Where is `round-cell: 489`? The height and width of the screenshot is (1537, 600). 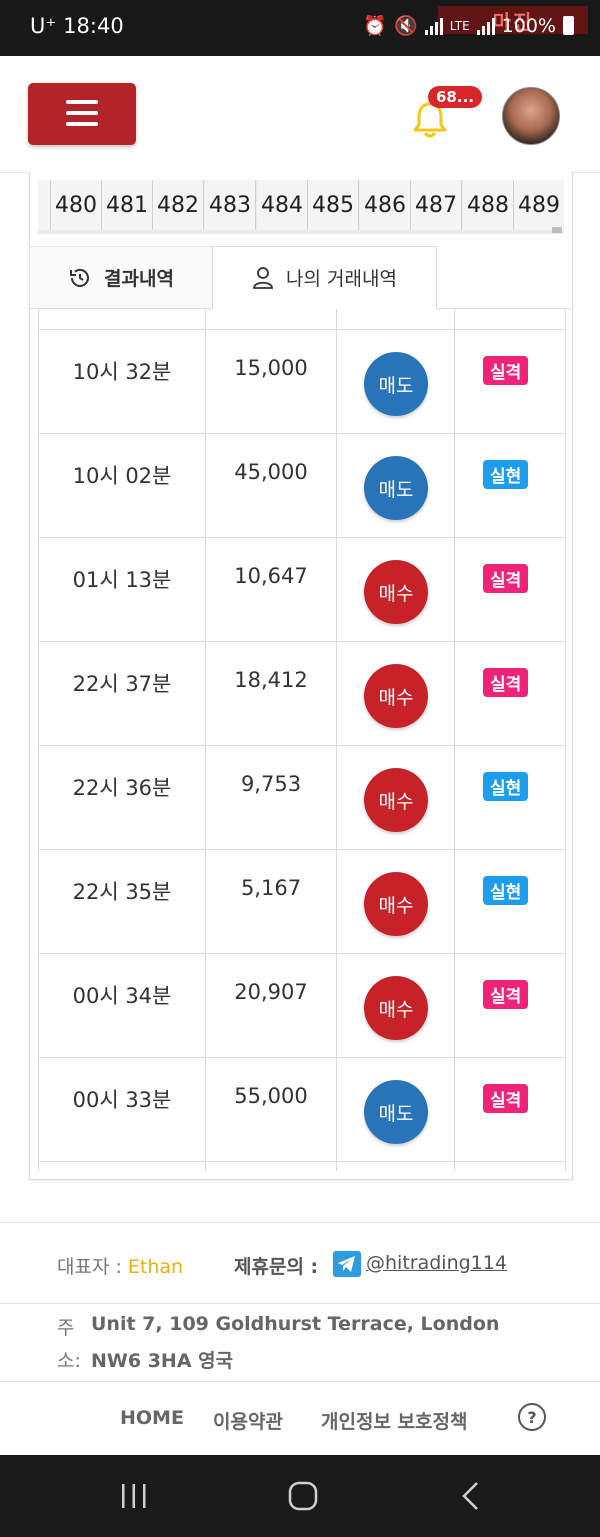
round-cell: 489 is located at coordinates (539, 205).